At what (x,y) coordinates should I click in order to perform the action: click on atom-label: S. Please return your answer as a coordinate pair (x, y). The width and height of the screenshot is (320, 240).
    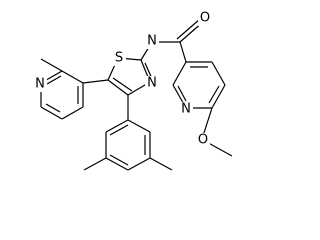
    Looking at the image, I should click on (119, 58).